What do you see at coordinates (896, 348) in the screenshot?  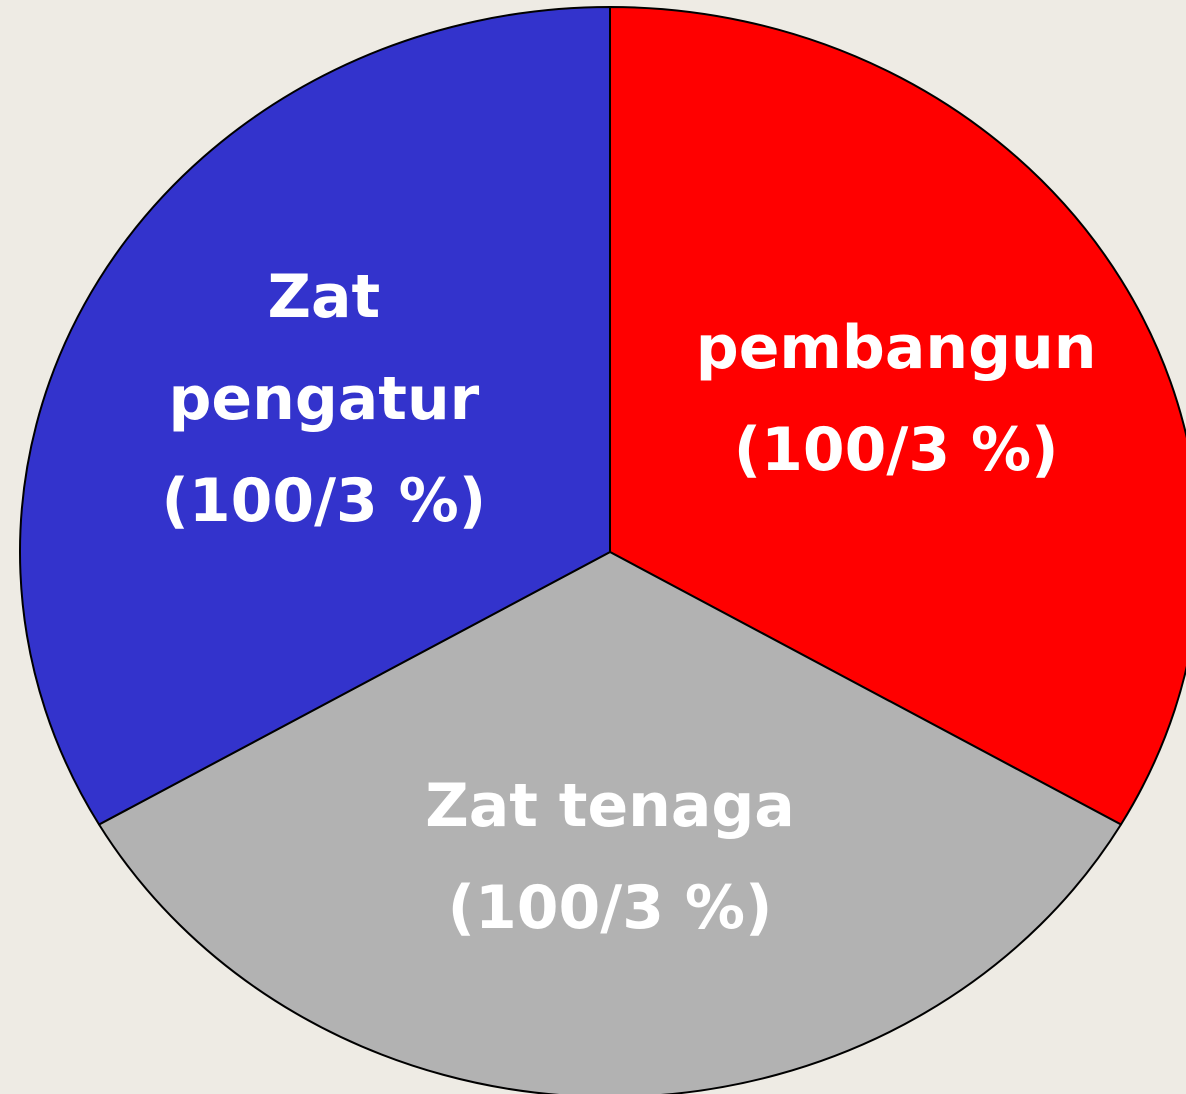 I see `category-label: pembangun` at bounding box center [896, 348].